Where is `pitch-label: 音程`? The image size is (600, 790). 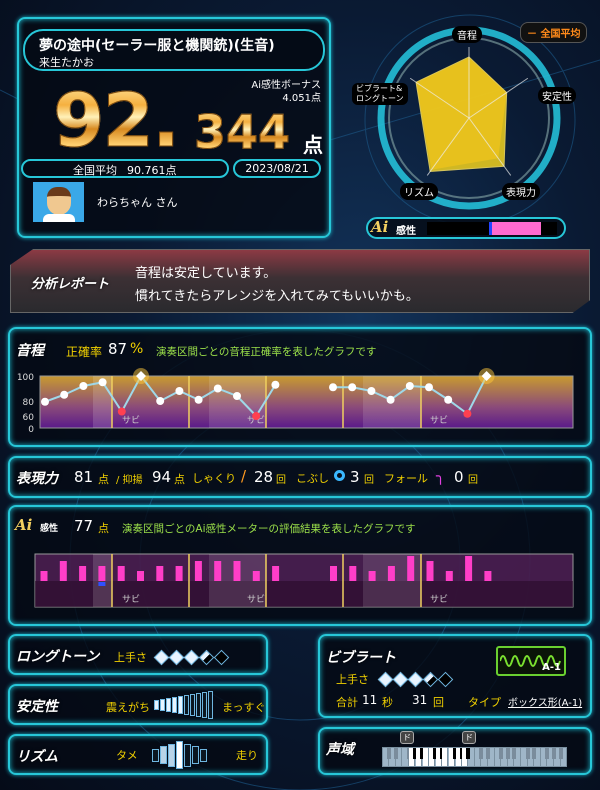 pitch-label: 音程 is located at coordinates (30, 351).